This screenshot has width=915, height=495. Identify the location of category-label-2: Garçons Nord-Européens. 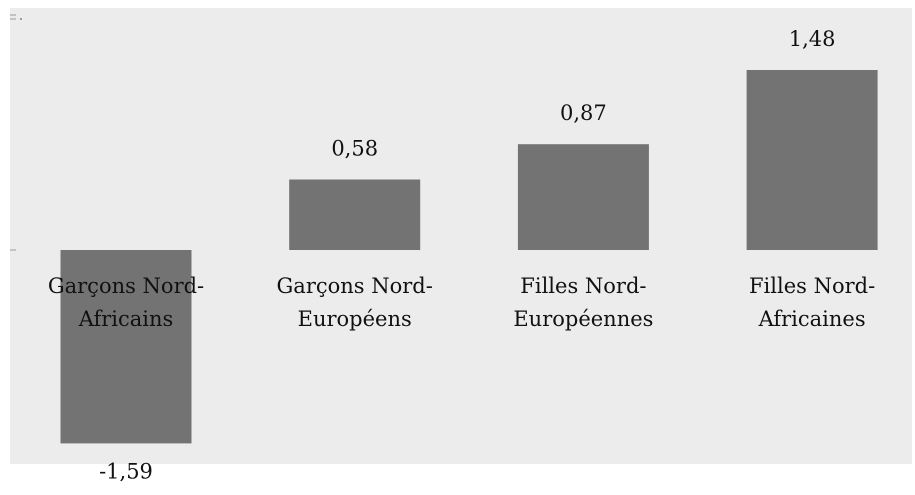
(355, 302).